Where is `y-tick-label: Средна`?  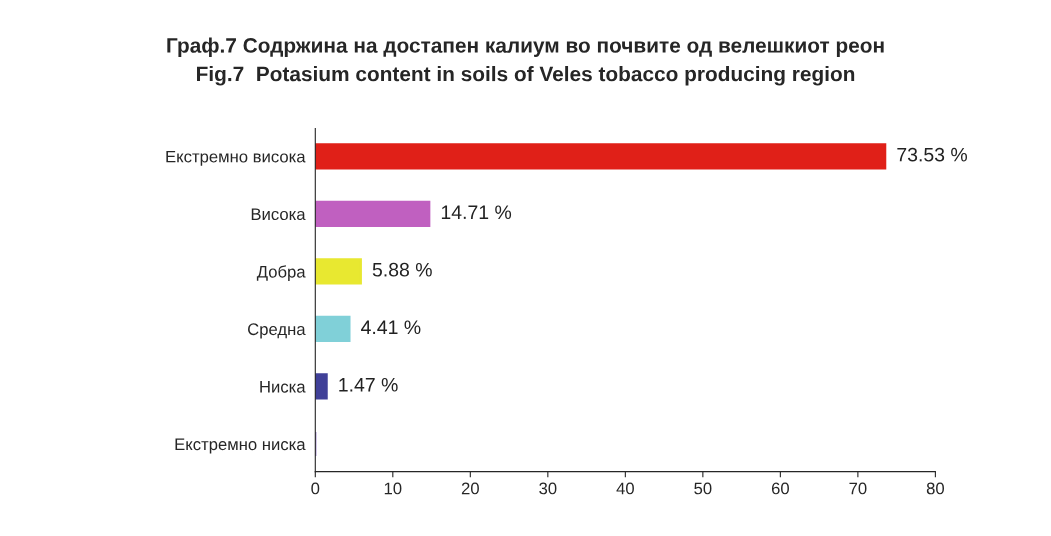
y-tick-label: Средна is located at coordinates (277, 331).